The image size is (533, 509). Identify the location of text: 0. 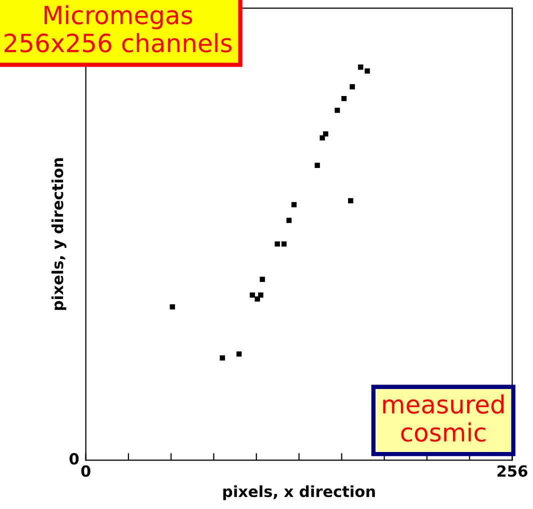
(74, 459).